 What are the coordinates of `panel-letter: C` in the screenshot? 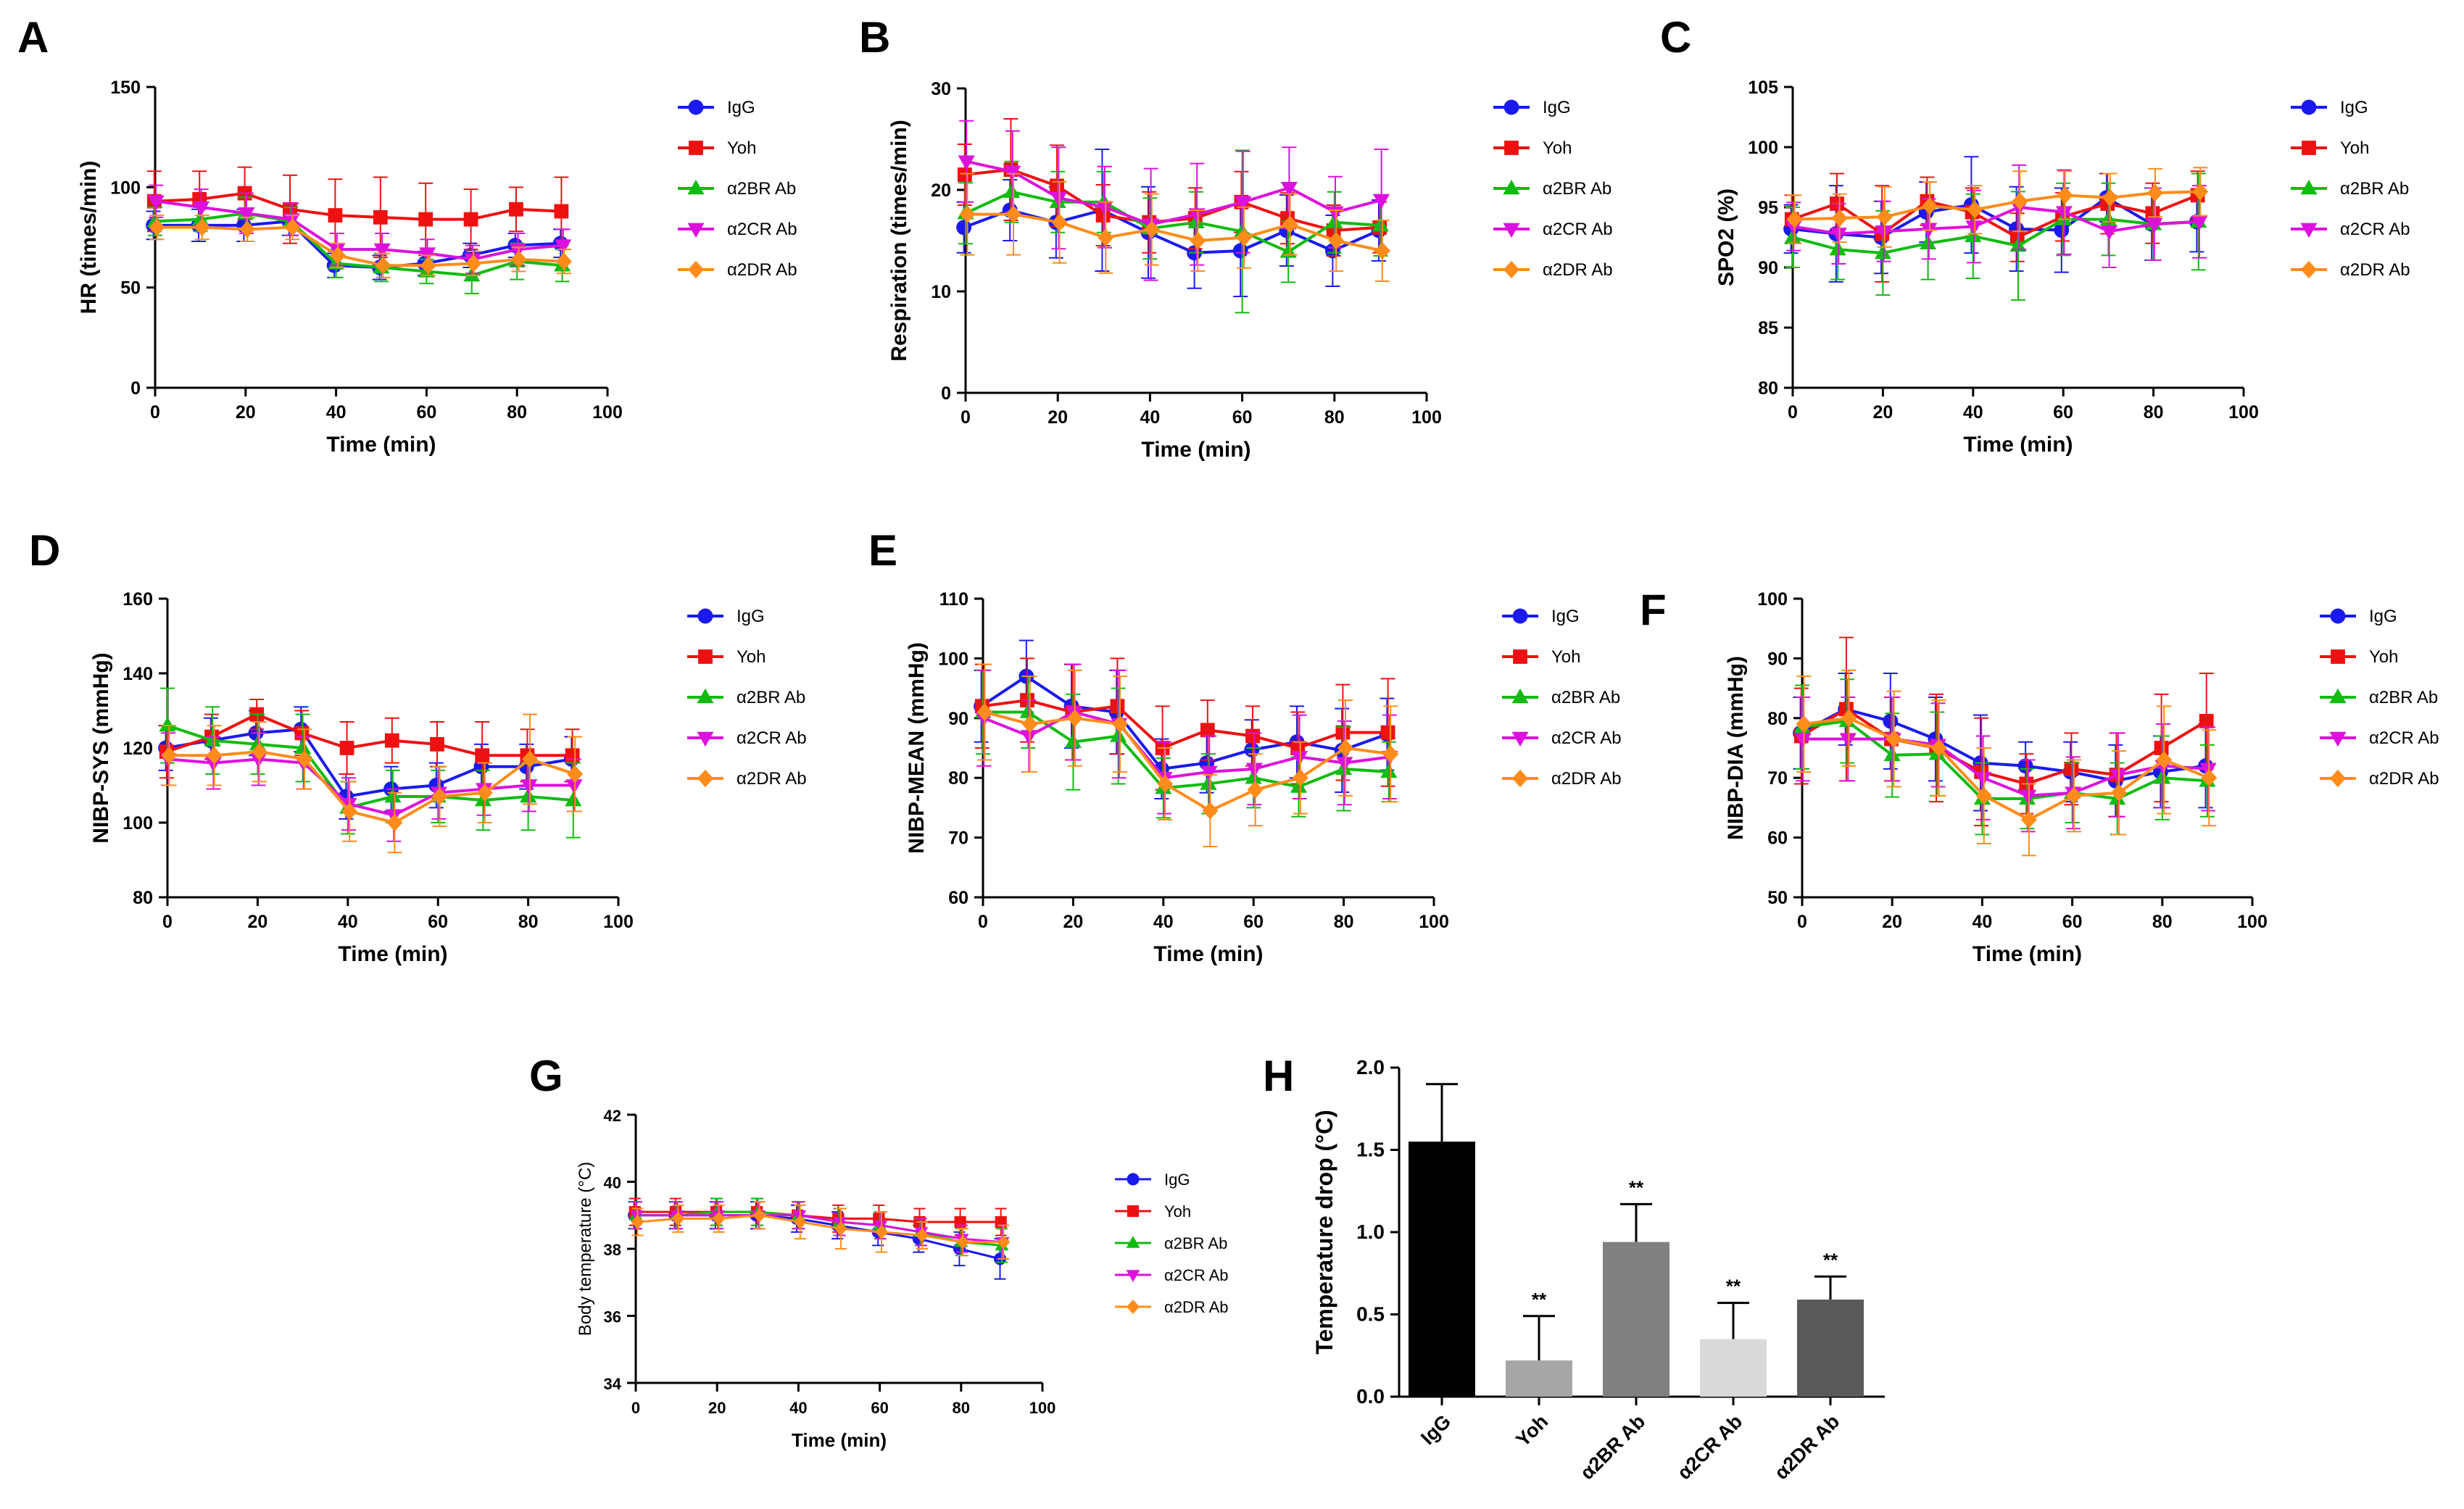 It's located at (1676, 37).